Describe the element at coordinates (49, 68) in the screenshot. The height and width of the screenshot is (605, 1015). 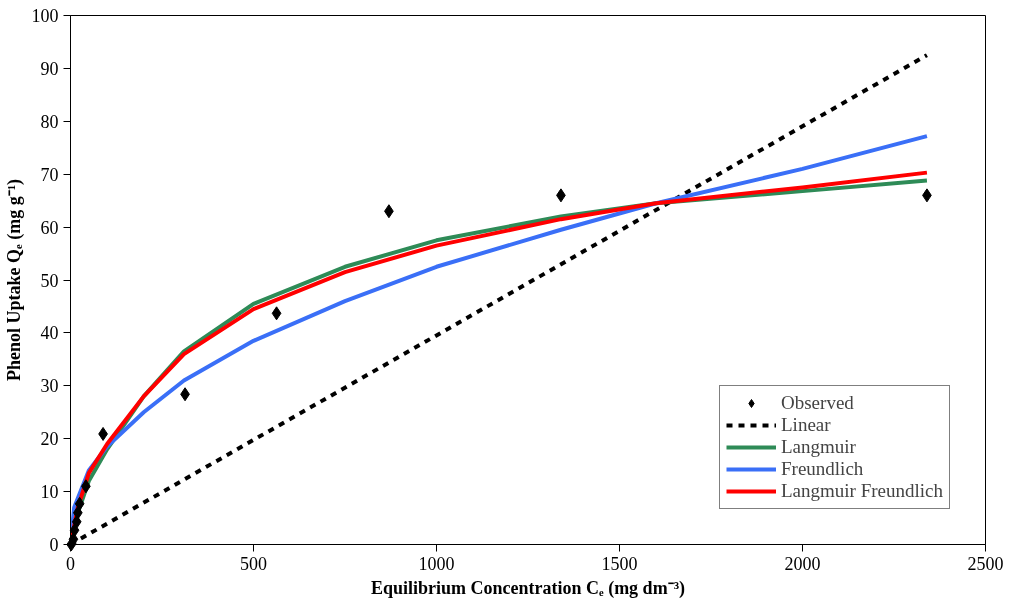
I see `y-tick-label: 90` at that location.